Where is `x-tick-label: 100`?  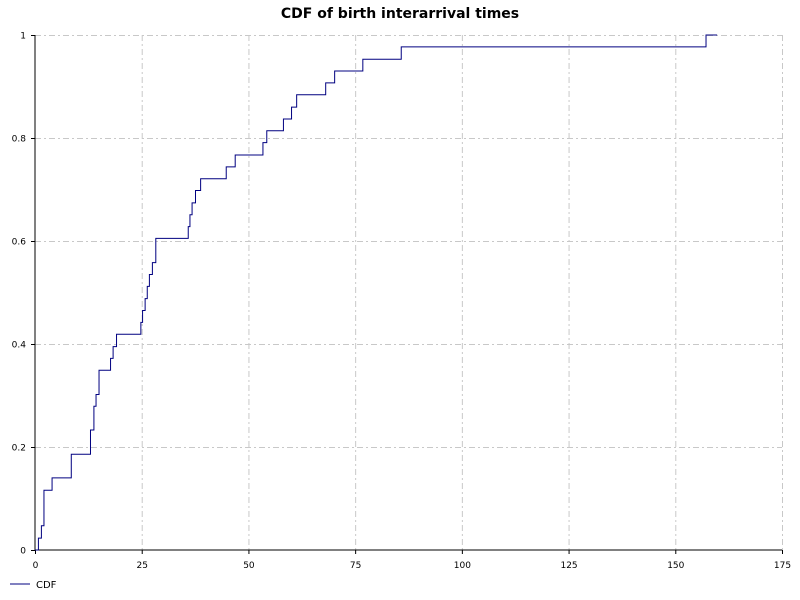 x-tick-label: 100 is located at coordinates (462, 566).